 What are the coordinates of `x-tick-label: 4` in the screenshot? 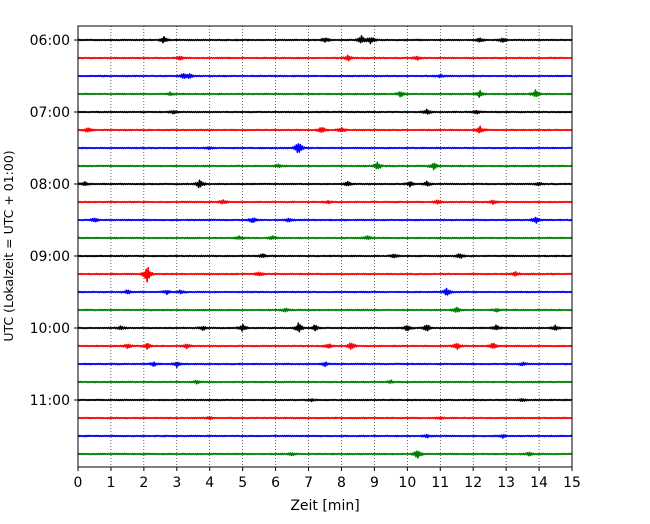 It's located at (209, 483).